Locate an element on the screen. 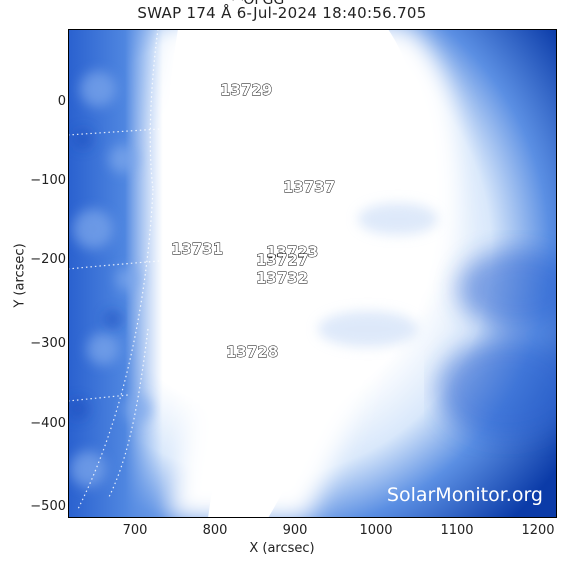 The width and height of the screenshot is (564, 564). x-tick-label: 1200 is located at coordinates (538, 530).